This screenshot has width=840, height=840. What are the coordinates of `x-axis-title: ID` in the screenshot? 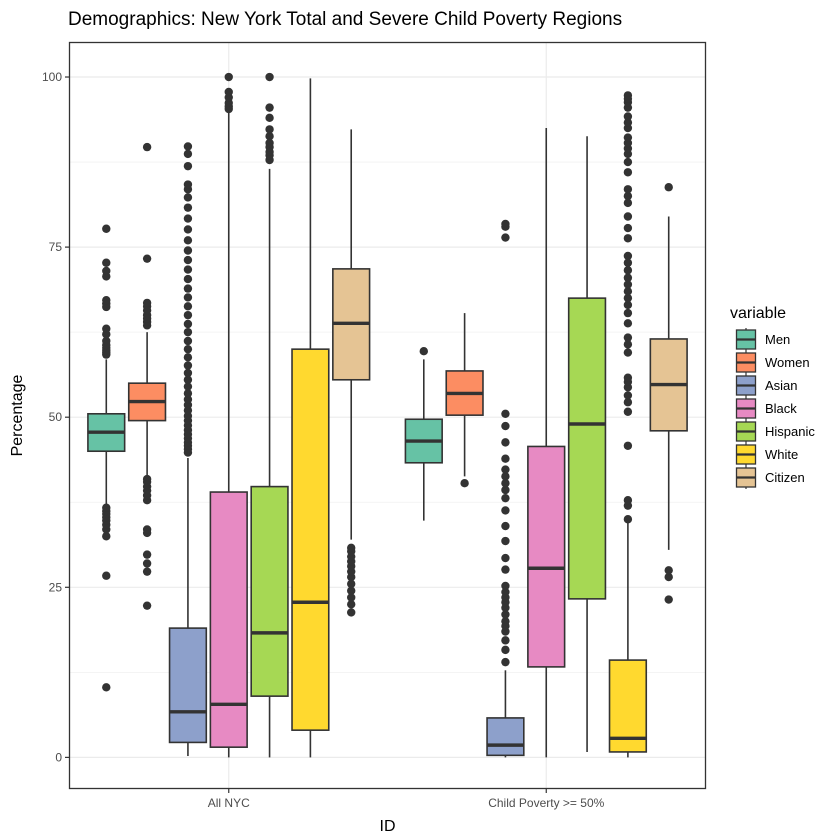 It's located at (388, 826).